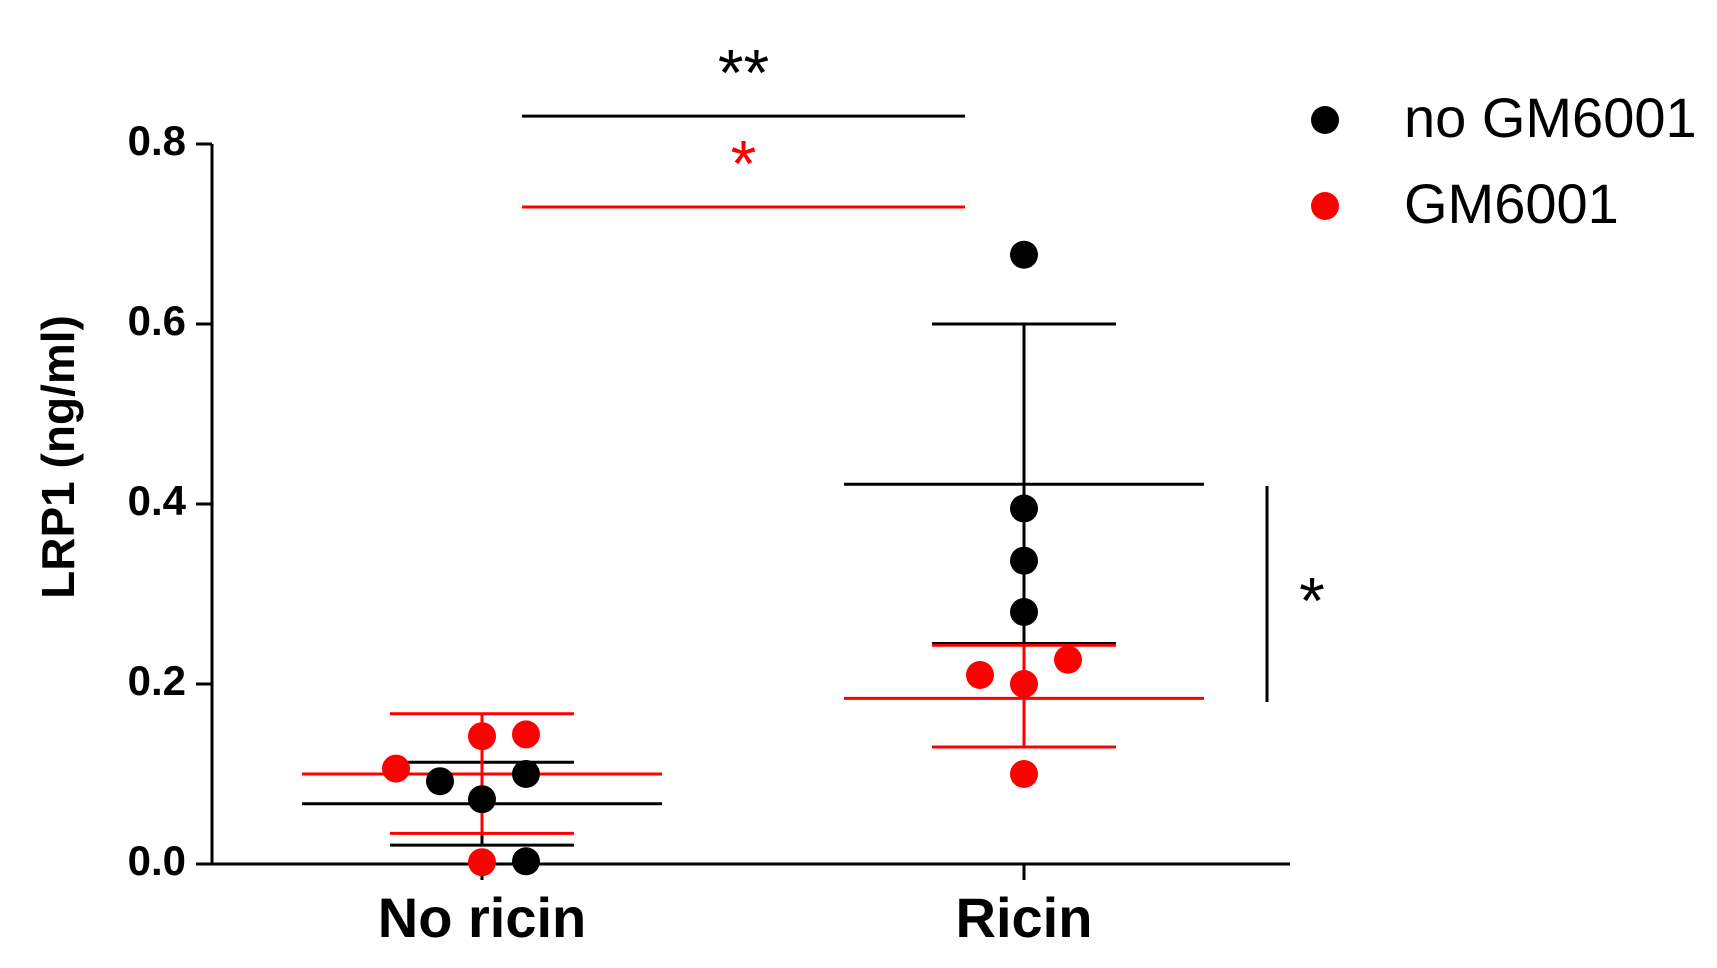 The height and width of the screenshot is (968, 1717). Describe the element at coordinates (1504, 160) in the screenshot. I see `legend: no GM6001 GM6001` at that location.